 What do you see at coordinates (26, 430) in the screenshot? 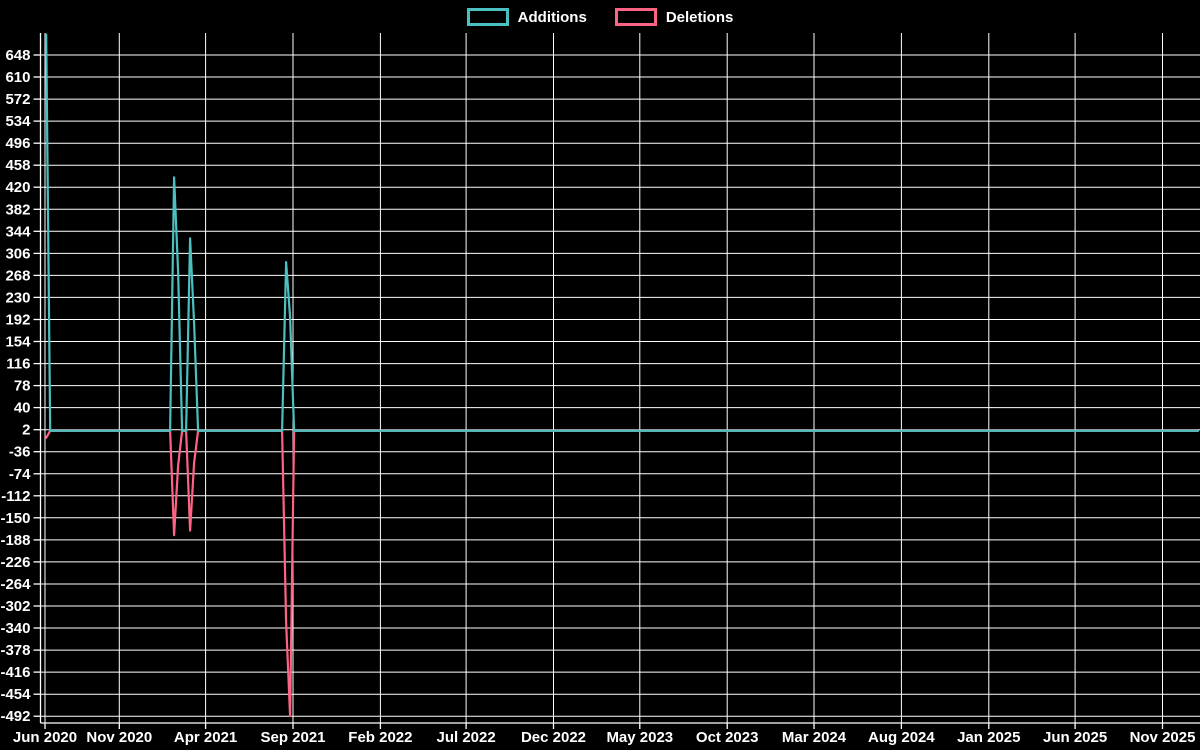
I see `y-tick-label: 2` at bounding box center [26, 430].